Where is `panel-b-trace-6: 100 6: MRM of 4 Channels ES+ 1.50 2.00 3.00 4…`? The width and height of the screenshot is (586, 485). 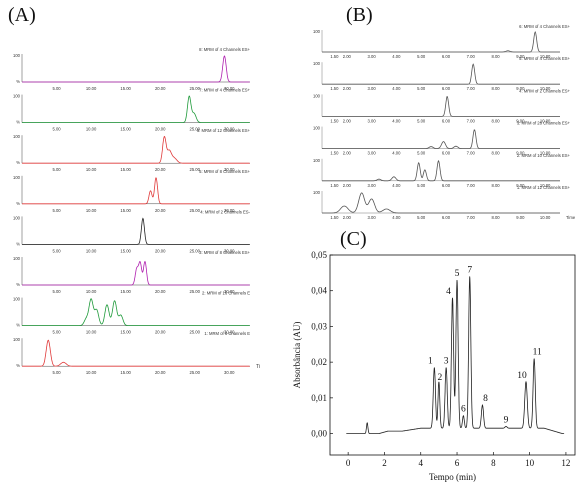 panel-b-trace-6: 100 6: MRM of 4 Channels ES+ 1.50 2.00 3.00 4… is located at coordinates (442, 41).